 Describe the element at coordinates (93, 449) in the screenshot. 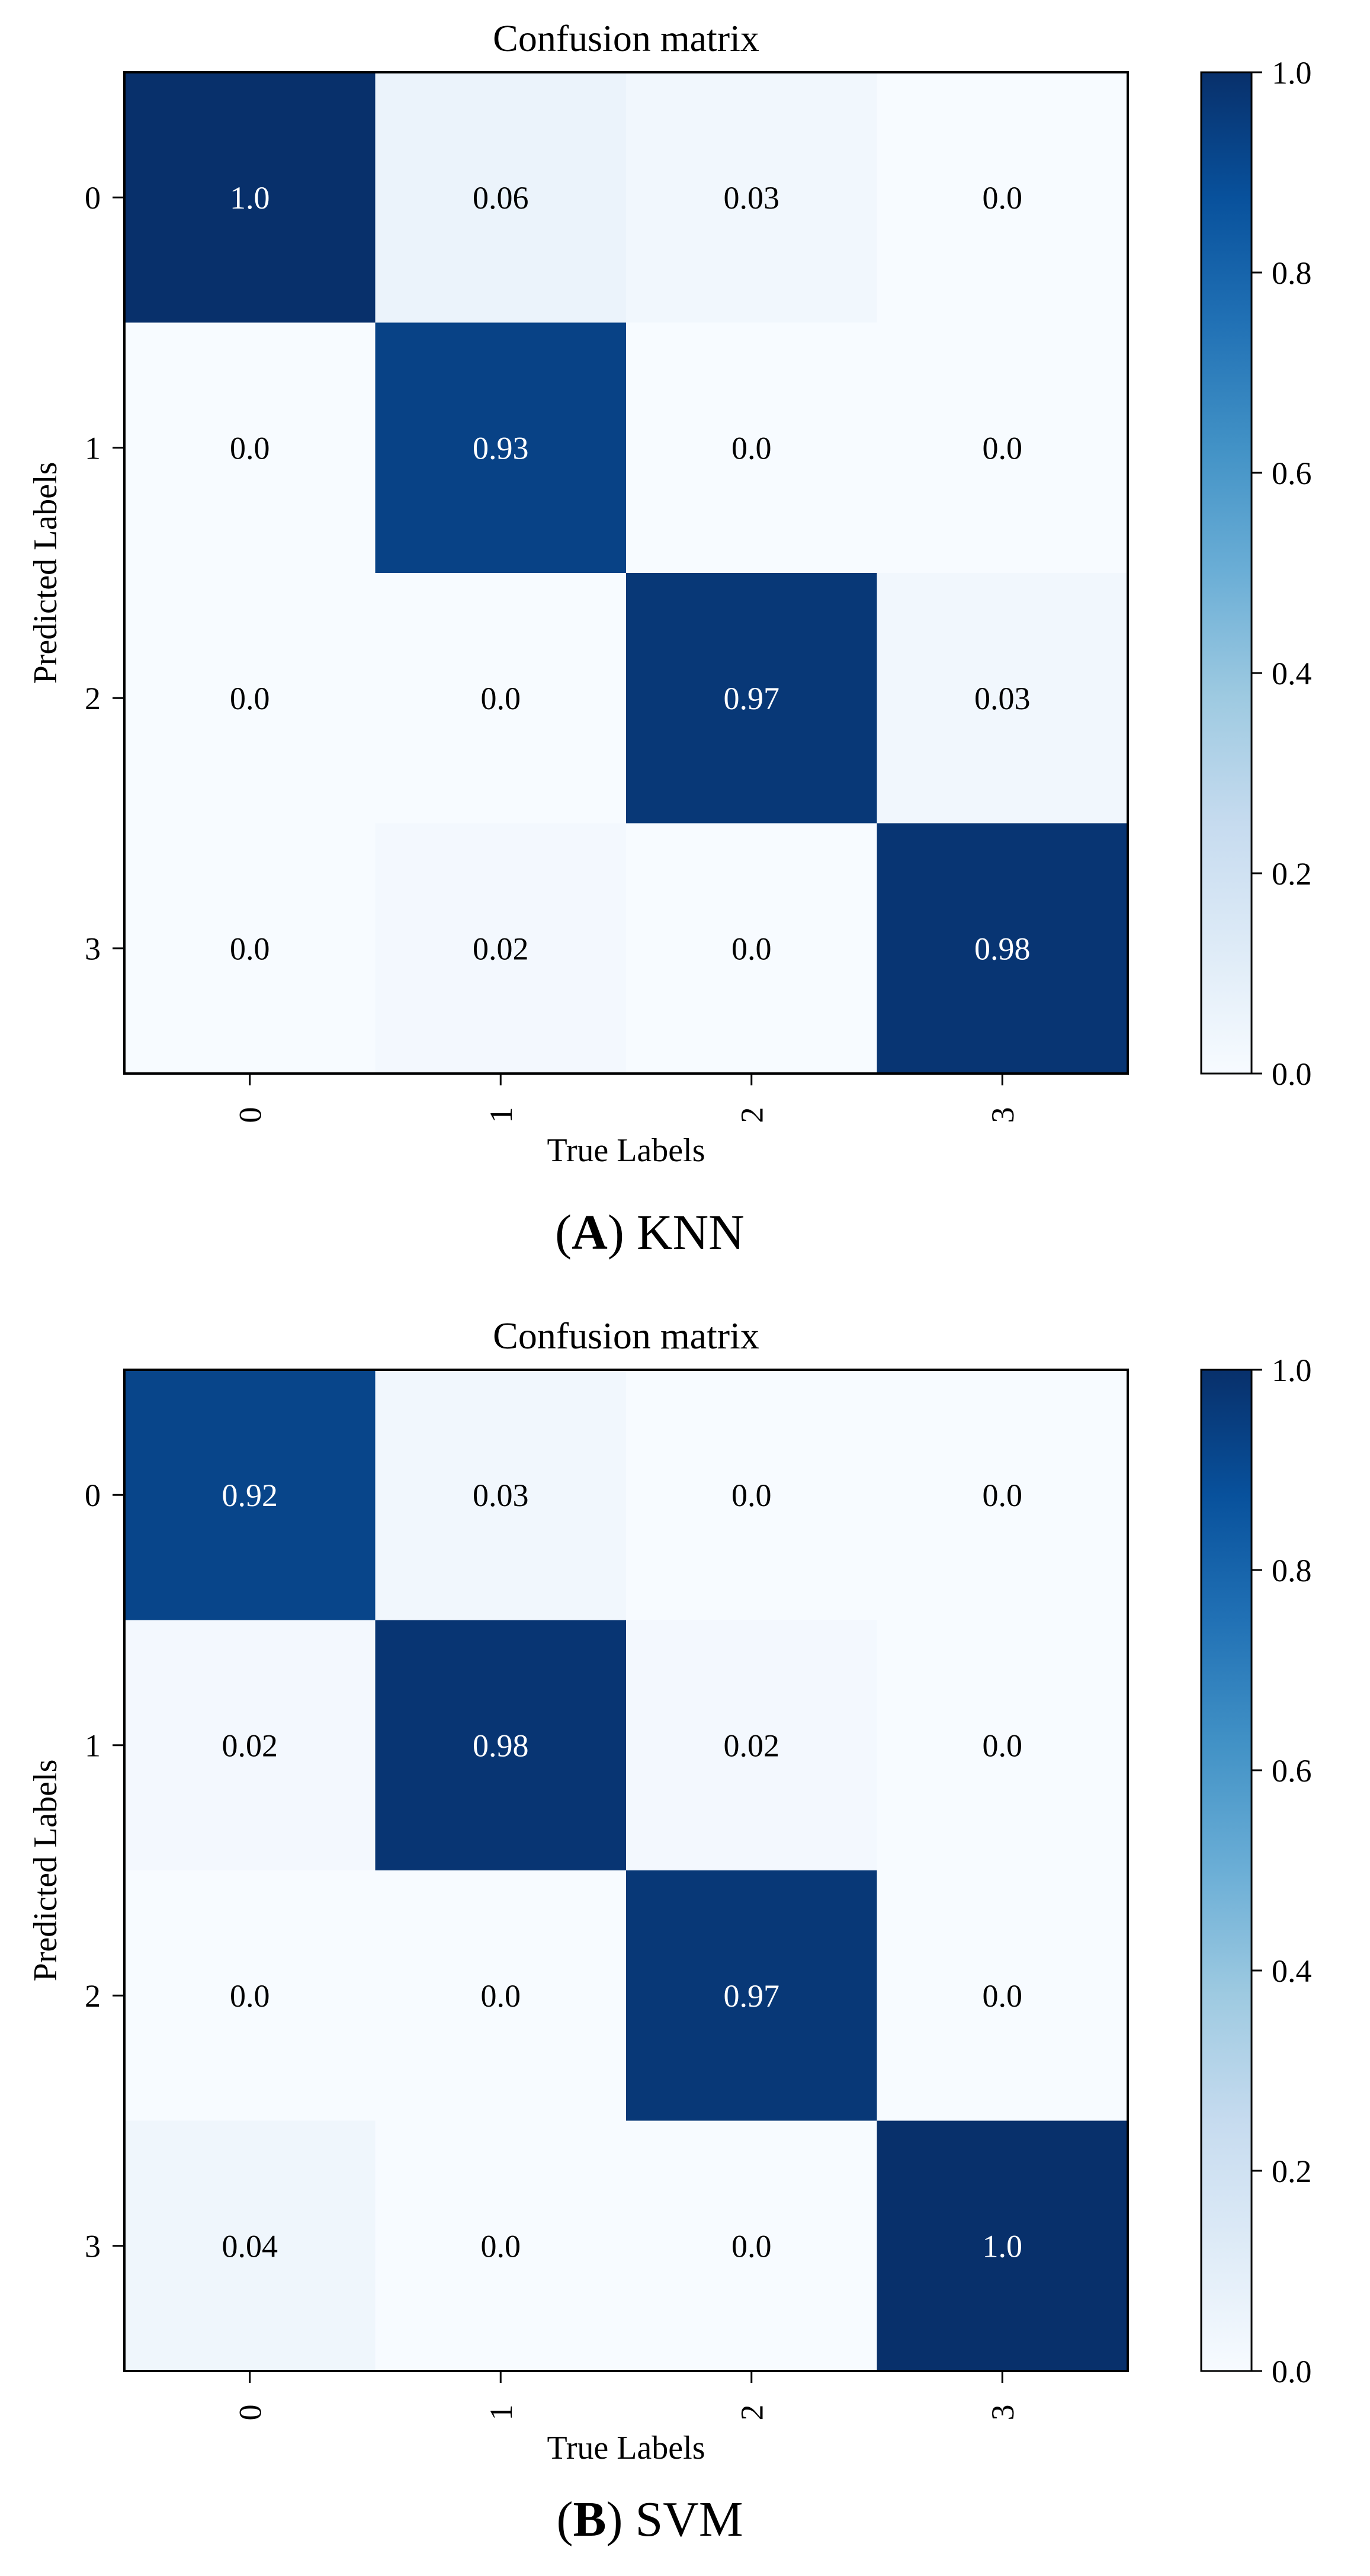

I see `y-tick-label: 1` at that location.